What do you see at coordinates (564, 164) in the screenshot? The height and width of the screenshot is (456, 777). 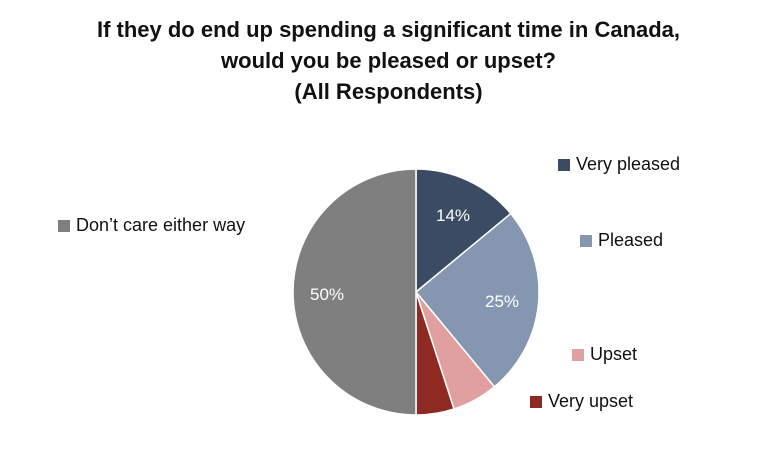 I see `legend-swatch-very-pleased` at bounding box center [564, 164].